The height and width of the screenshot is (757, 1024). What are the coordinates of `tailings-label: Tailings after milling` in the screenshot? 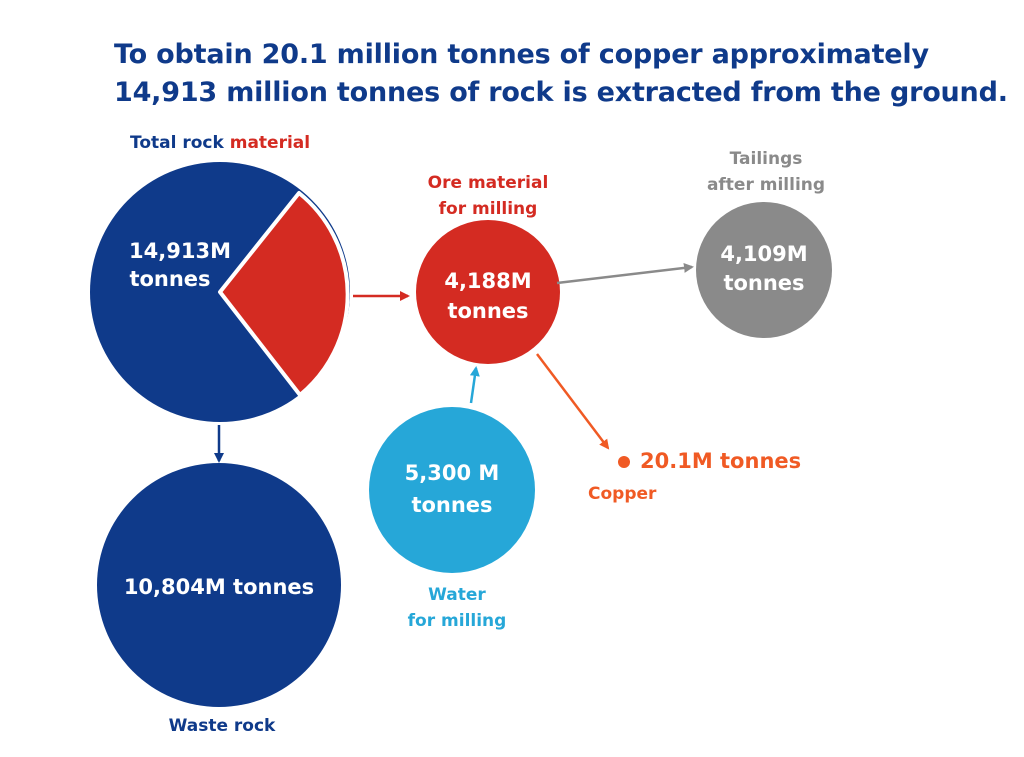 It's located at (766, 172).